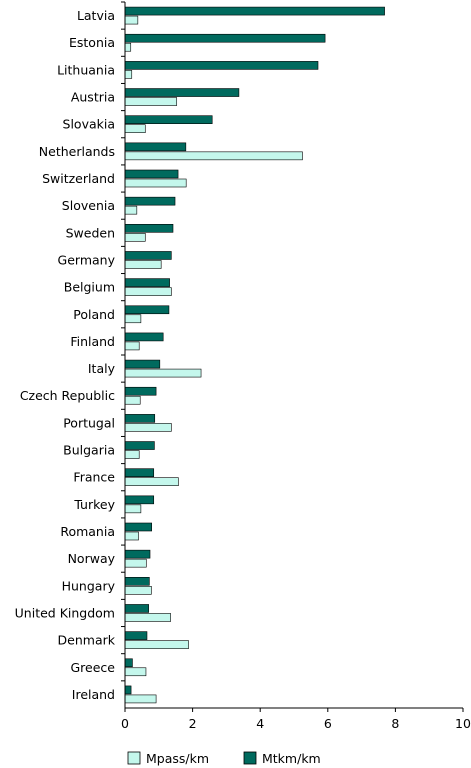  What do you see at coordinates (137, 554) in the screenshot?
I see `bar-mtkm-norway` at bounding box center [137, 554].